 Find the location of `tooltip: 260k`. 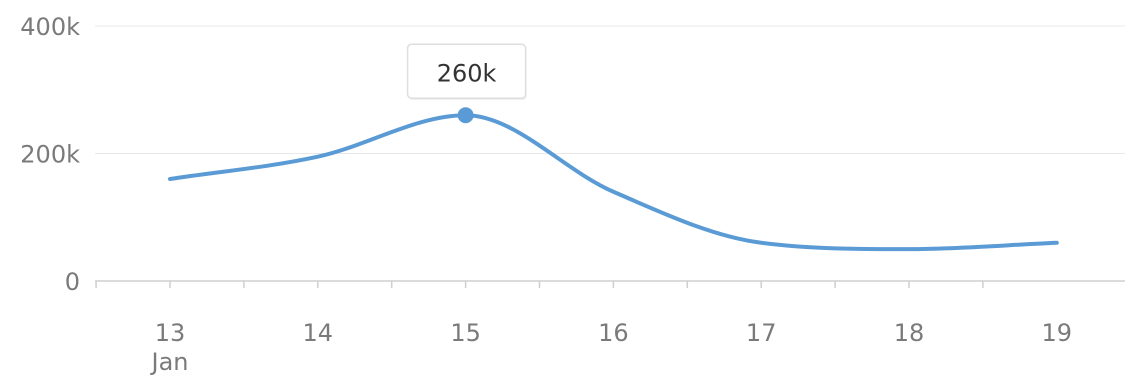

tooltip: 260k is located at coordinates (466, 83).